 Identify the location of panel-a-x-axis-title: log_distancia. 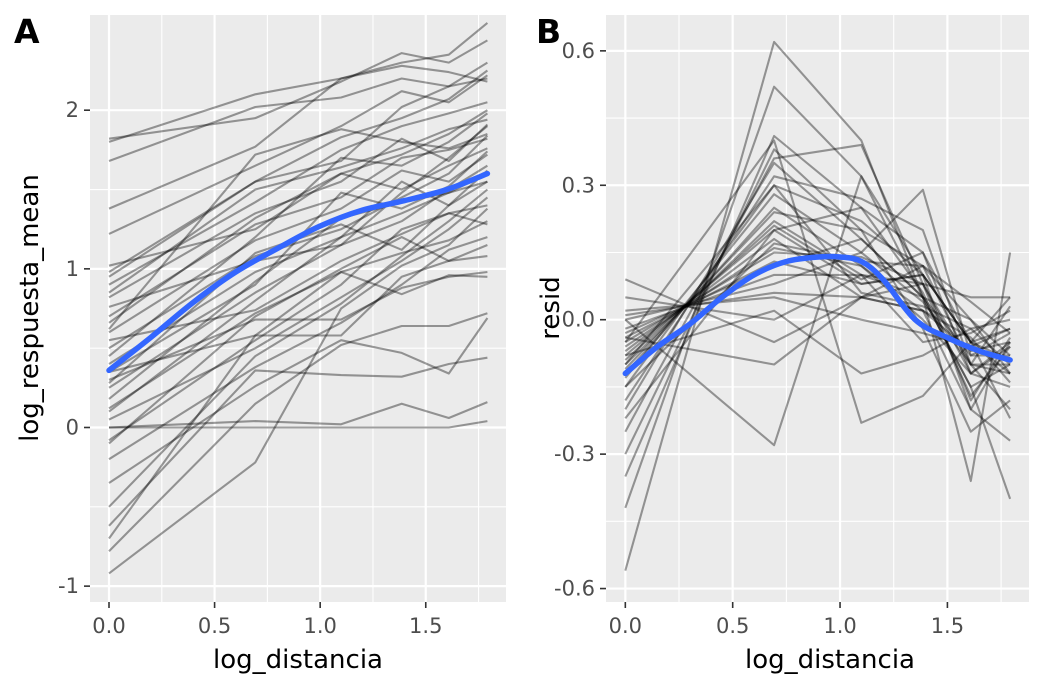
(298, 660).